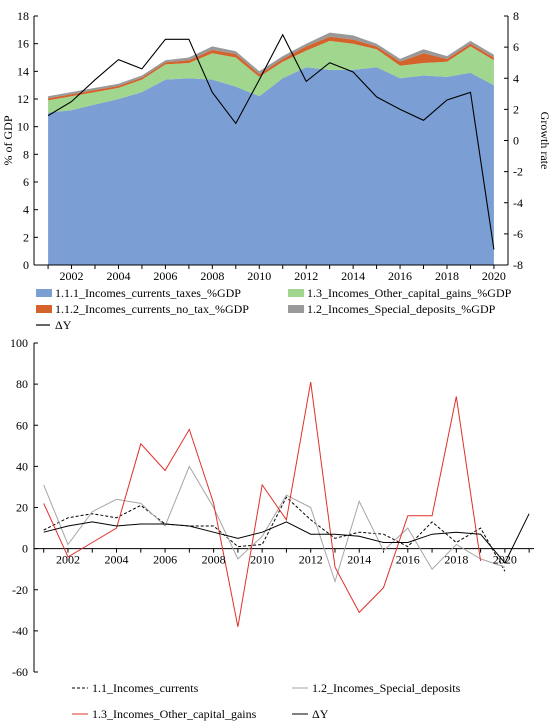 Image resolution: width=550 pixels, height=726 pixels. What do you see at coordinates (26, 265) in the screenshot?
I see `left-tick-label: 0` at bounding box center [26, 265].